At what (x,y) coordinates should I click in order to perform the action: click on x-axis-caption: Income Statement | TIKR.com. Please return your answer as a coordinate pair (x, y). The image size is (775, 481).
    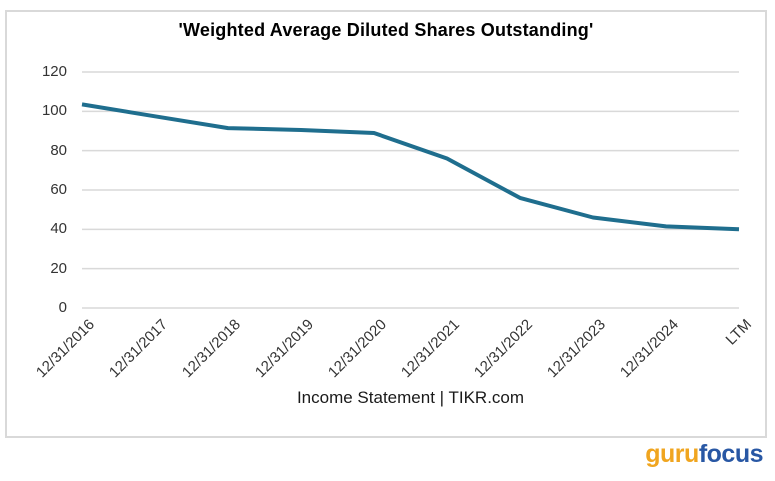
    Looking at the image, I should click on (410, 397).